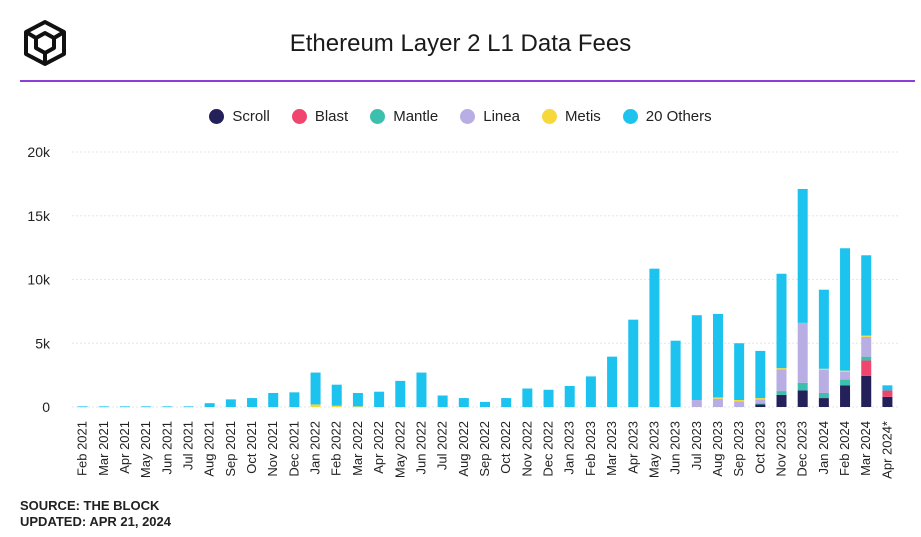 Image resolution: width=921 pixels, height=537 pixels. What do you see at coordinates (696, 445) in the screenshot?
I see `x-tick-label: Jul 2023` at bounding box center [696, 445].